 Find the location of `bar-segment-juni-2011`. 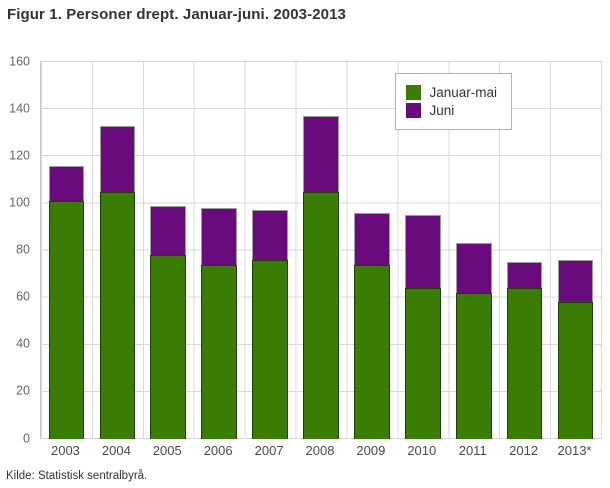

bar-segment-juni-2011 is located at coordinates (473, 268).